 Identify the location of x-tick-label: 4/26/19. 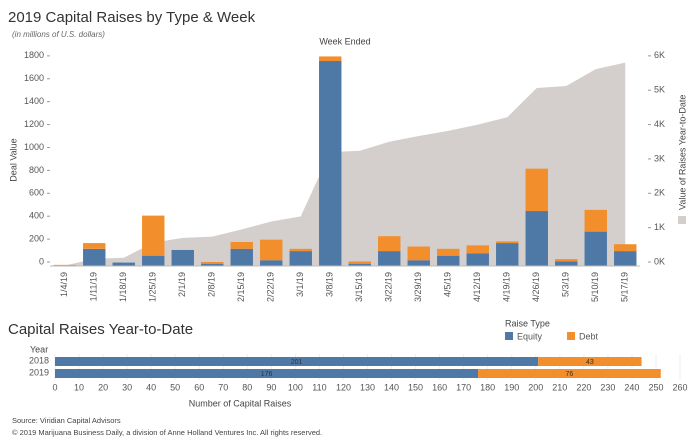
(536, 287).